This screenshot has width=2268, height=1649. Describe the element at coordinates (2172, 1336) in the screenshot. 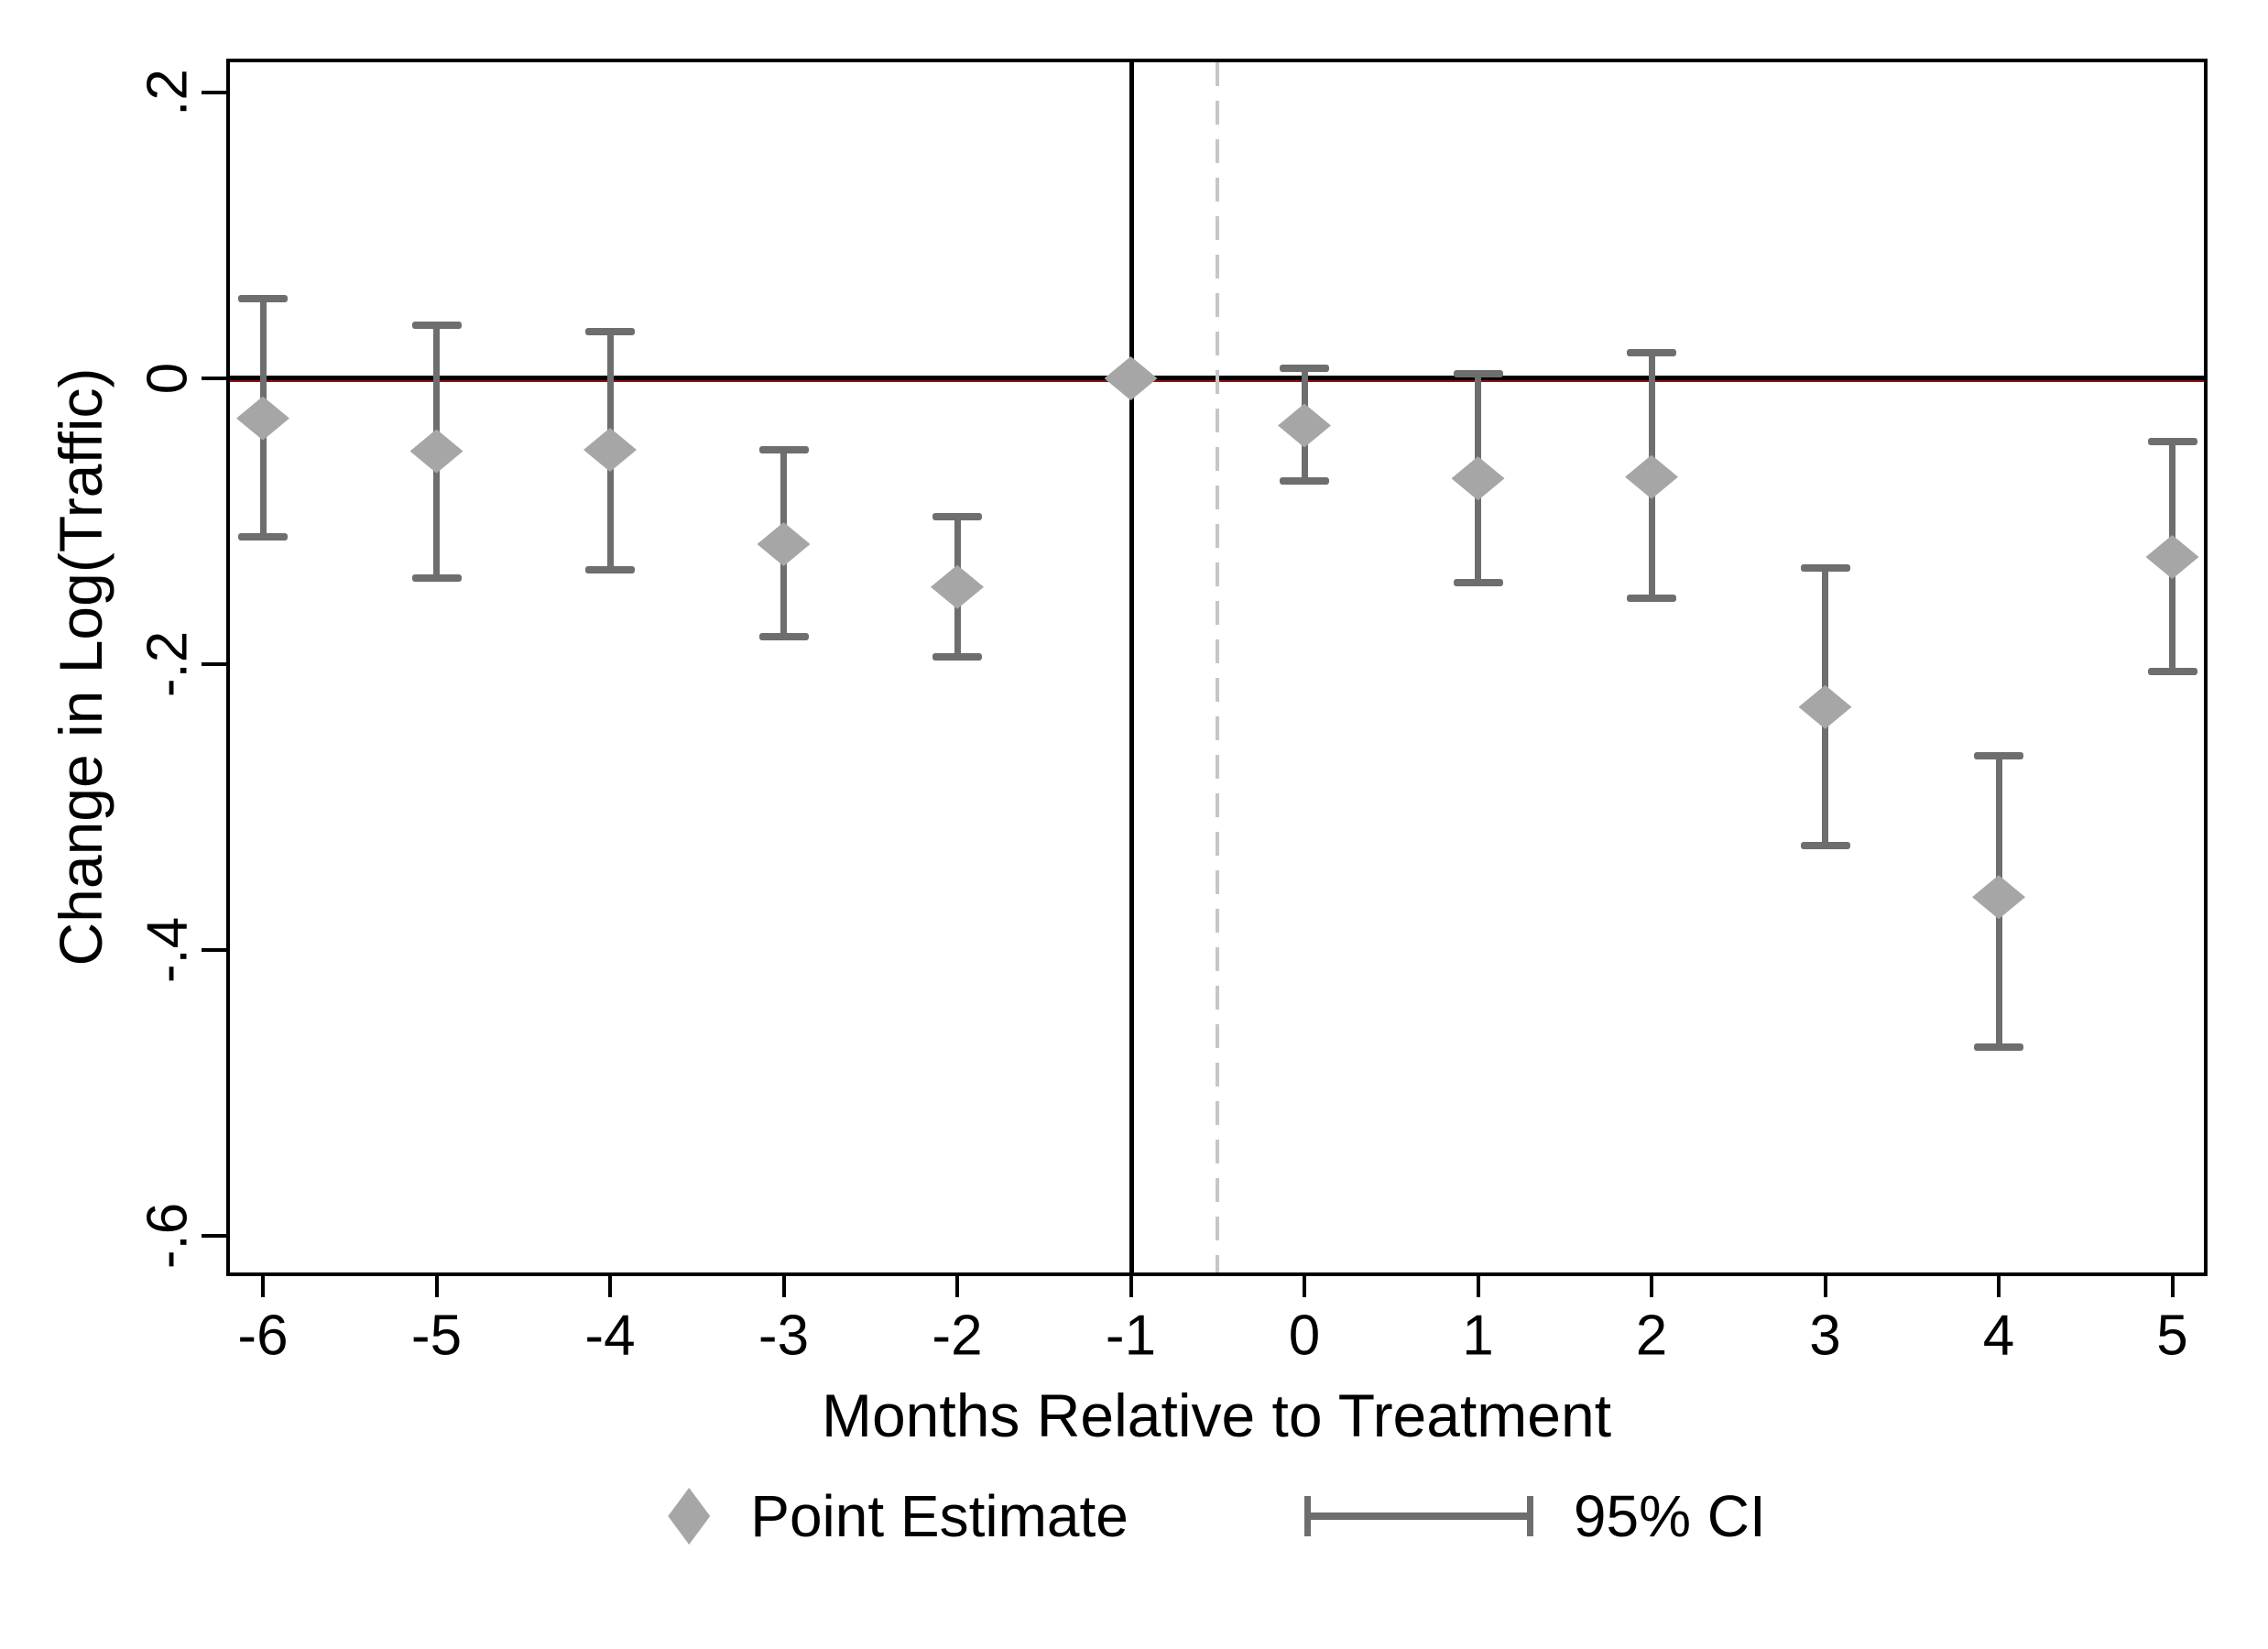

I see `x-tick-label: 5` at that location.